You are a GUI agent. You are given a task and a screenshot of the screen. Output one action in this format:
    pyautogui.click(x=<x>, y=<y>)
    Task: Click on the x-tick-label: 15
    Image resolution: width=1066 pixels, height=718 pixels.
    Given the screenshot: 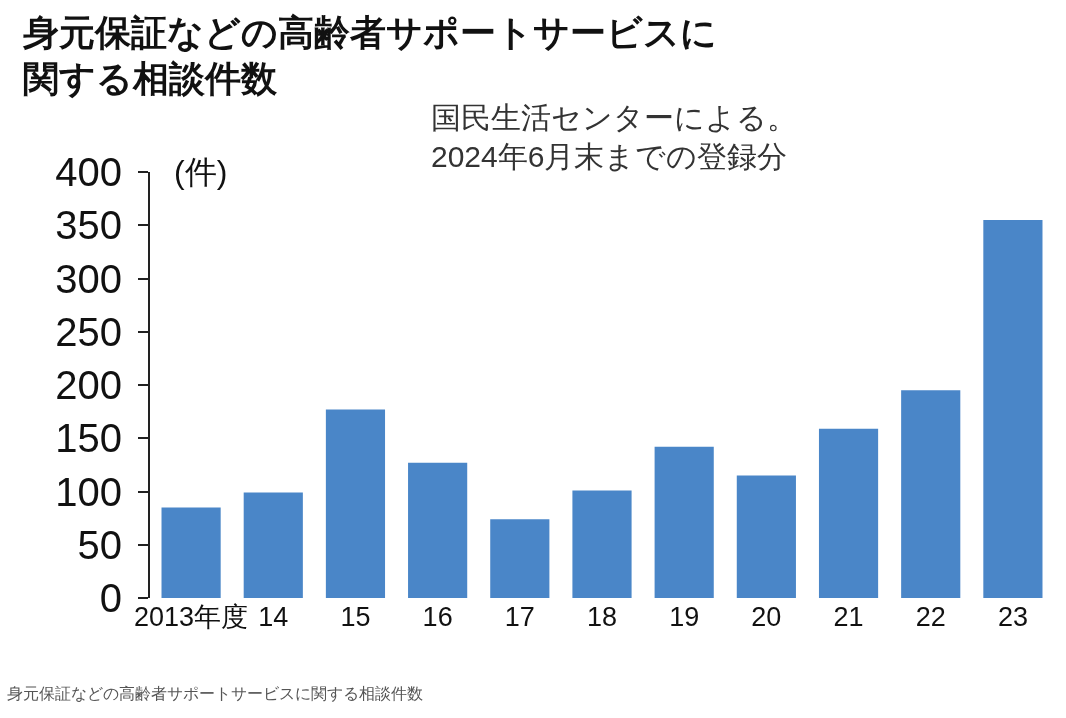 What is the action you would take?
    pyautogui.click(x=355, y=617)
    